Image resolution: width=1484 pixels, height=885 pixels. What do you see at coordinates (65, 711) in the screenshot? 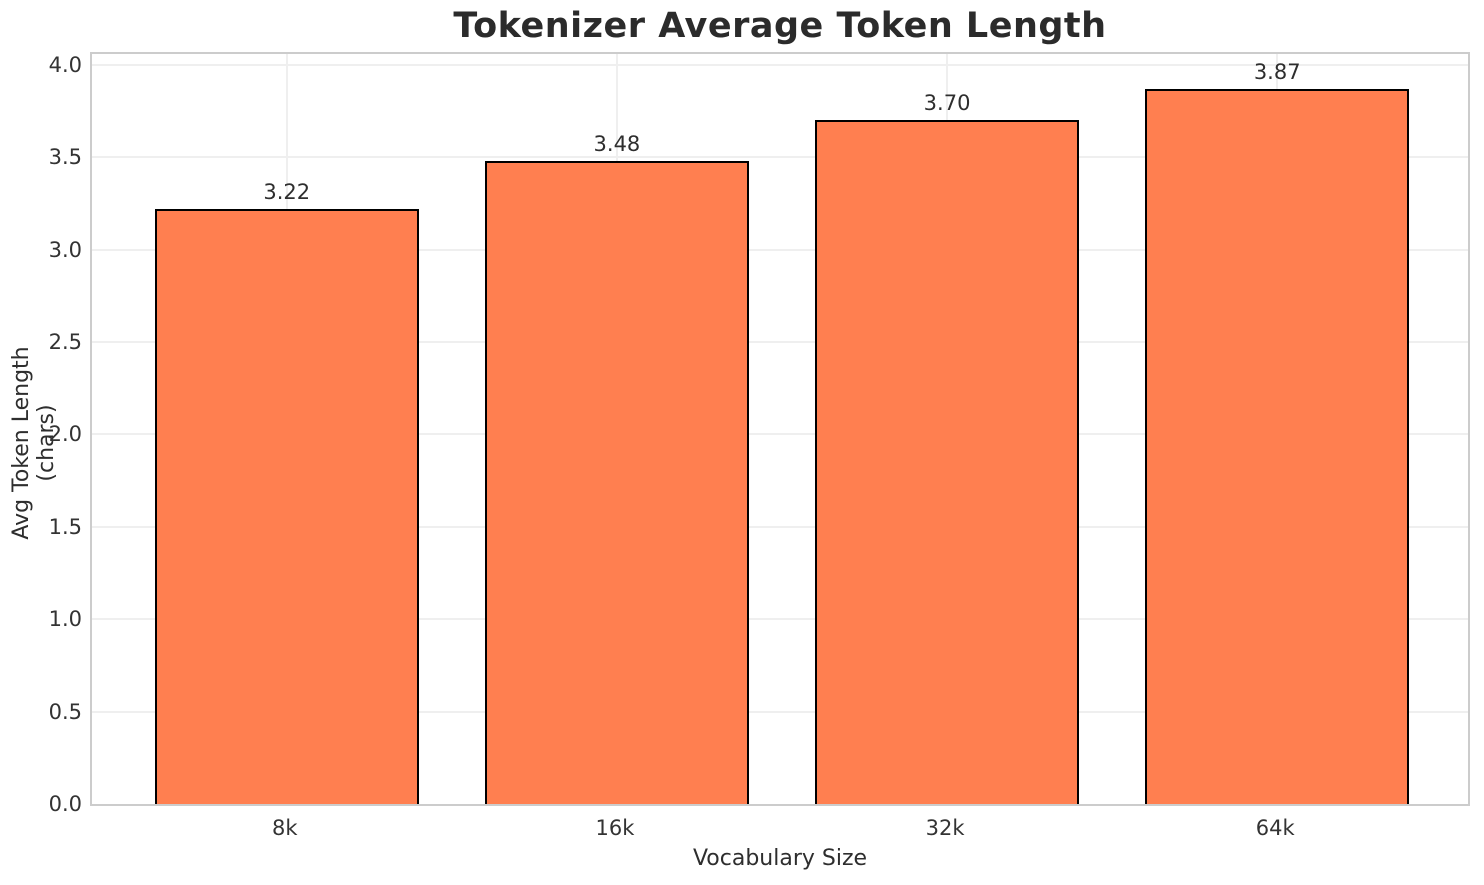
I see `y-tick-label: 0.5` at bounding box center [65, 711].